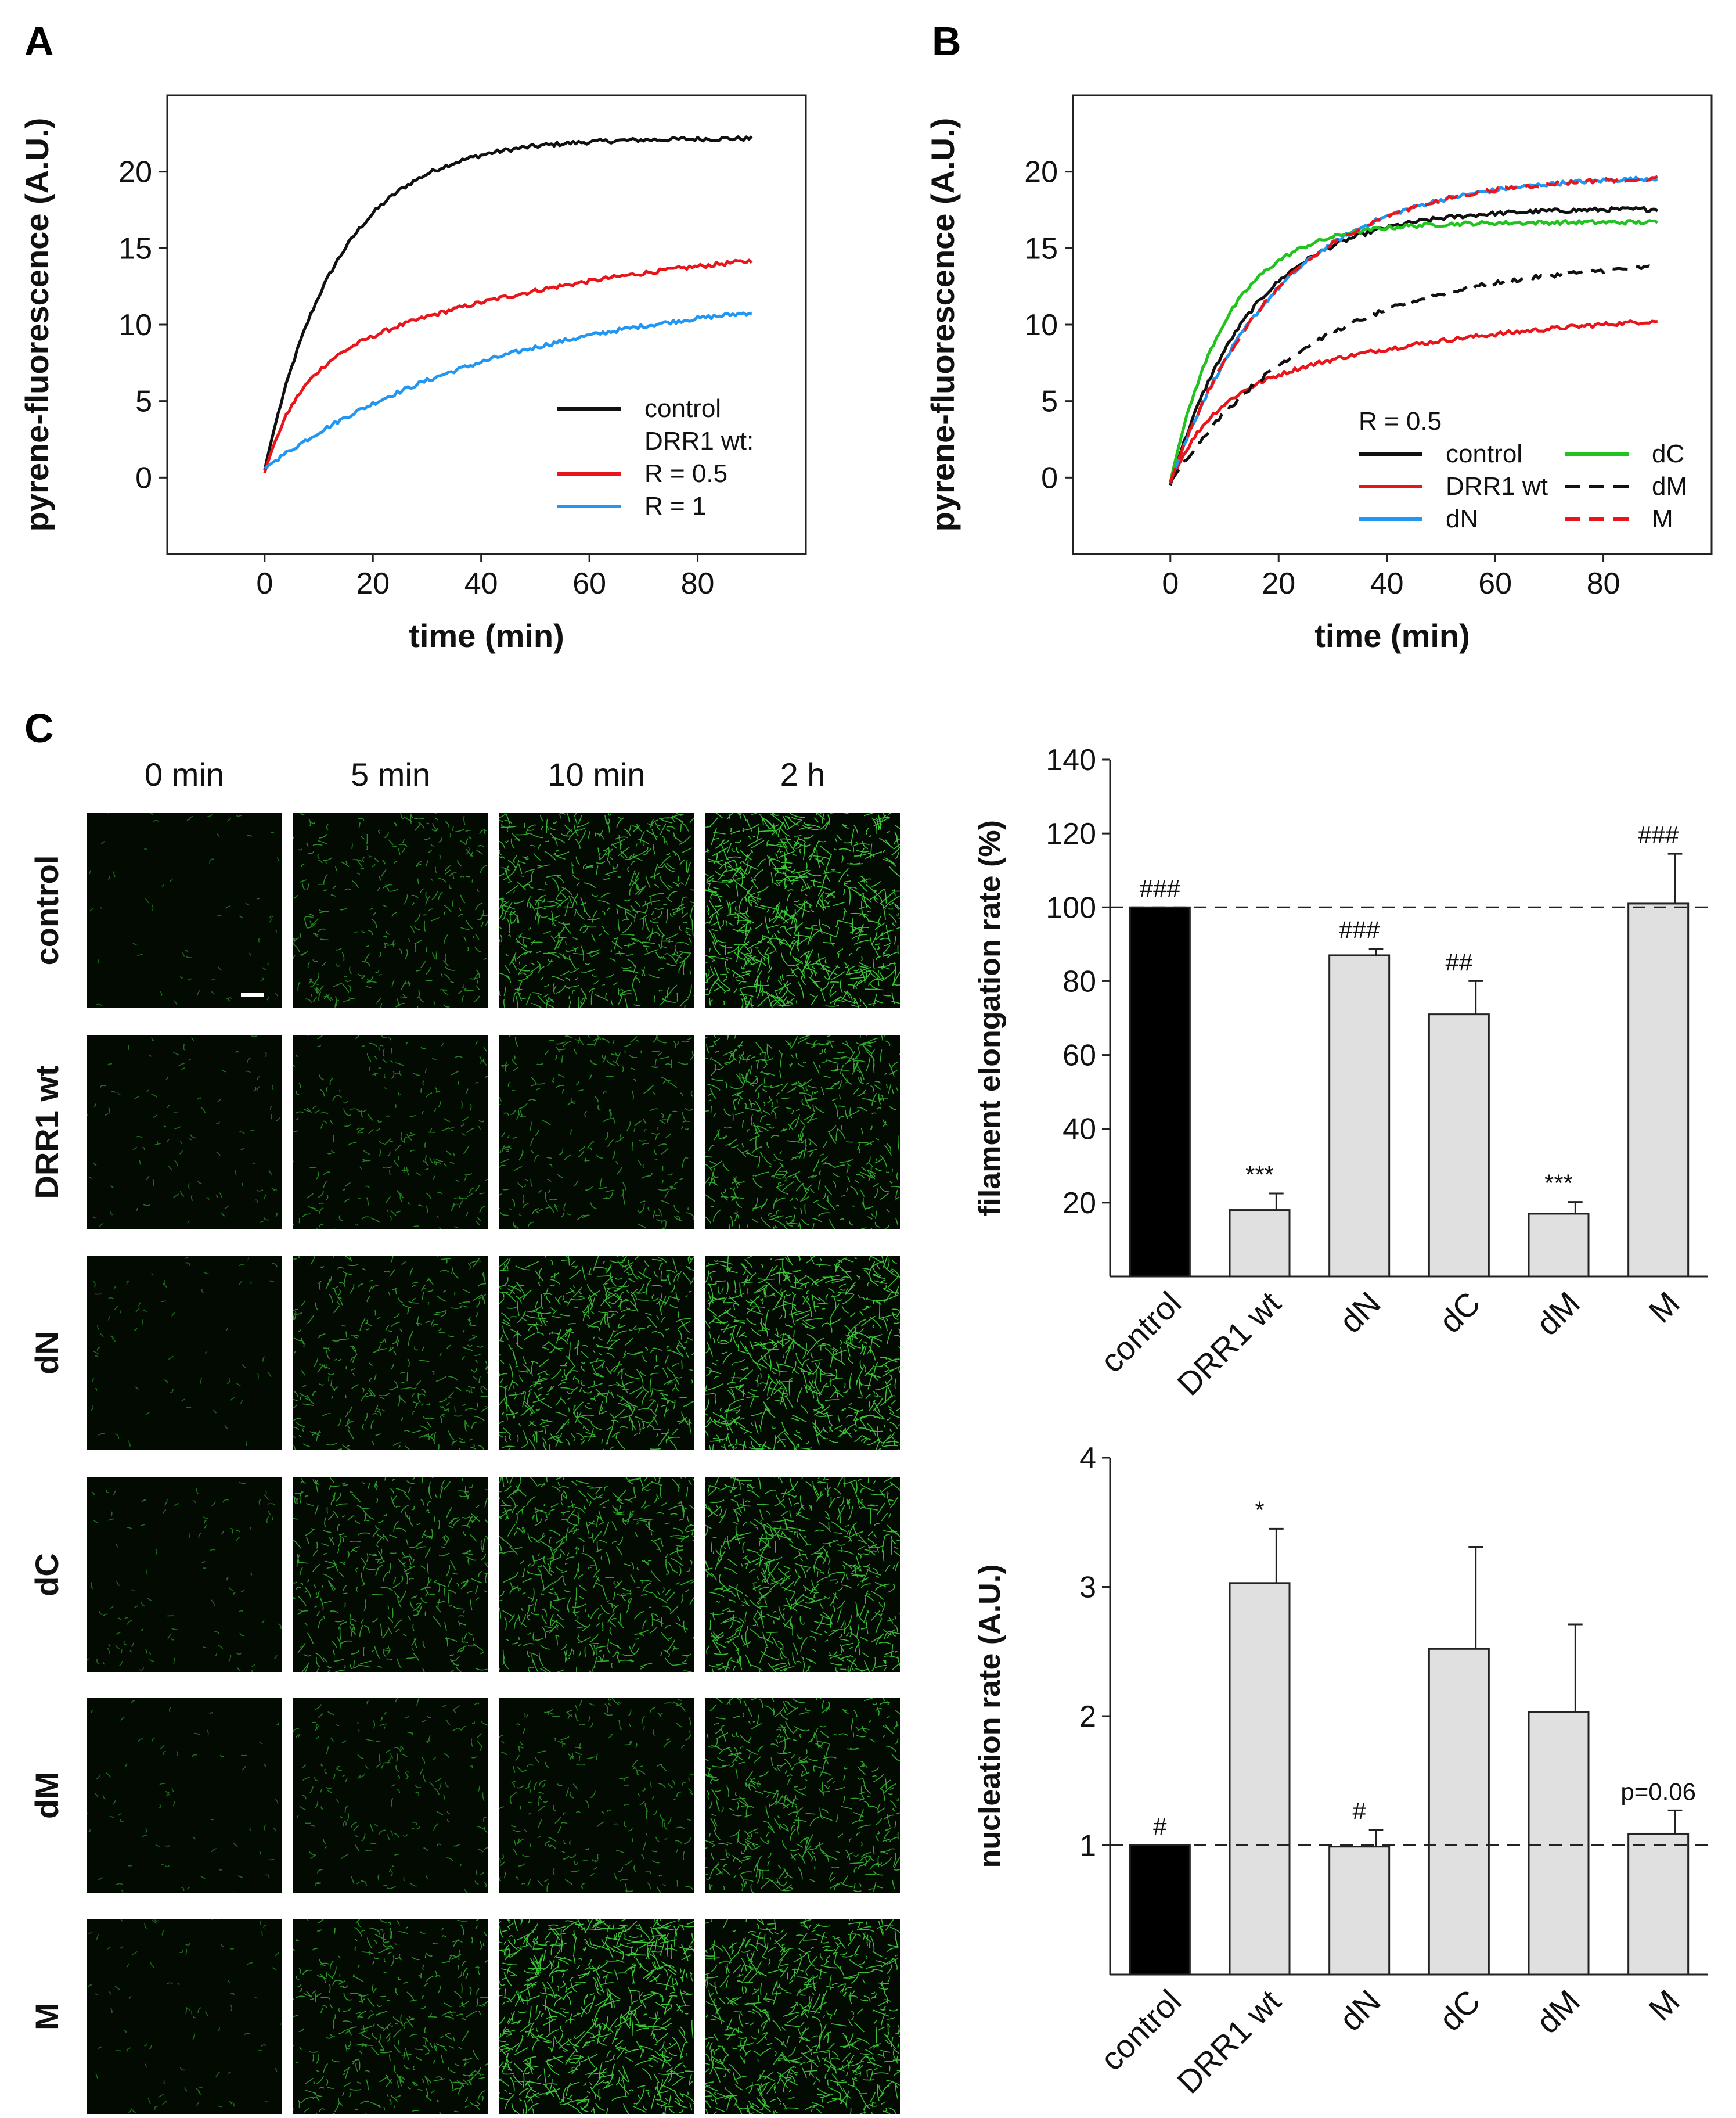 This screenshot has height=2118, width=1736. What do you see at coordinates (135, 325) in the screenshot?
I see `y-tick-label: 10` at bounding box center [135, 325].